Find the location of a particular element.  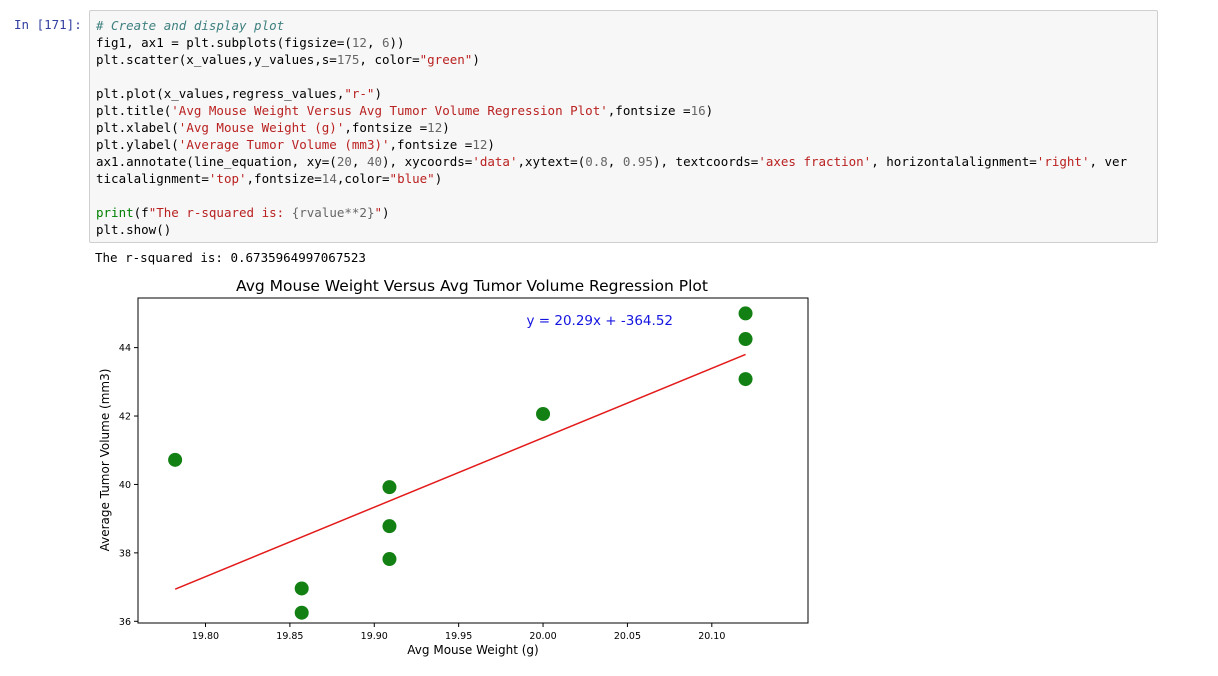

code-token: 'Avg Mouse Weight (g)' is located at coordinates (261, 127).